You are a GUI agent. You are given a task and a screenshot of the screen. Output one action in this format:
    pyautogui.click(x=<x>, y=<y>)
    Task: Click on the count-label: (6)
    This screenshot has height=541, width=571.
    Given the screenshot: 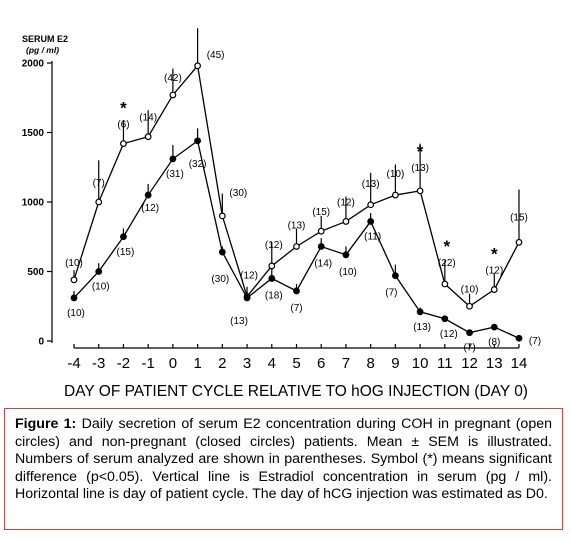 What is the action you would take?
    pyautogui.click(x=123, y=125)
    